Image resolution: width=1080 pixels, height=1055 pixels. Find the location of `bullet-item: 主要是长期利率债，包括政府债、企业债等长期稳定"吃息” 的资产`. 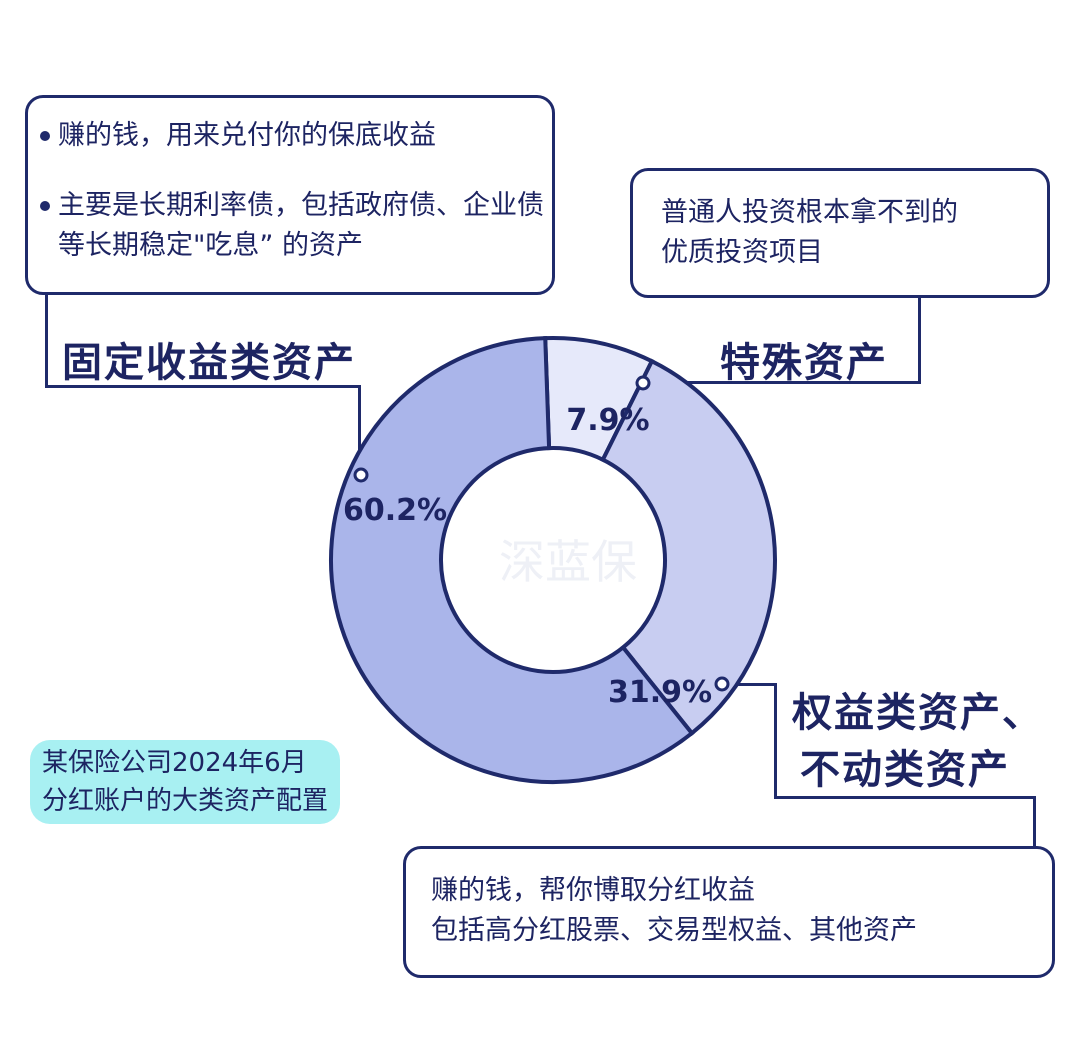

bullet-item: 主要是长期利率债，包括政府债、企业债等长期稳定"吃息” 的资产 is located at coordinates (292, 226).